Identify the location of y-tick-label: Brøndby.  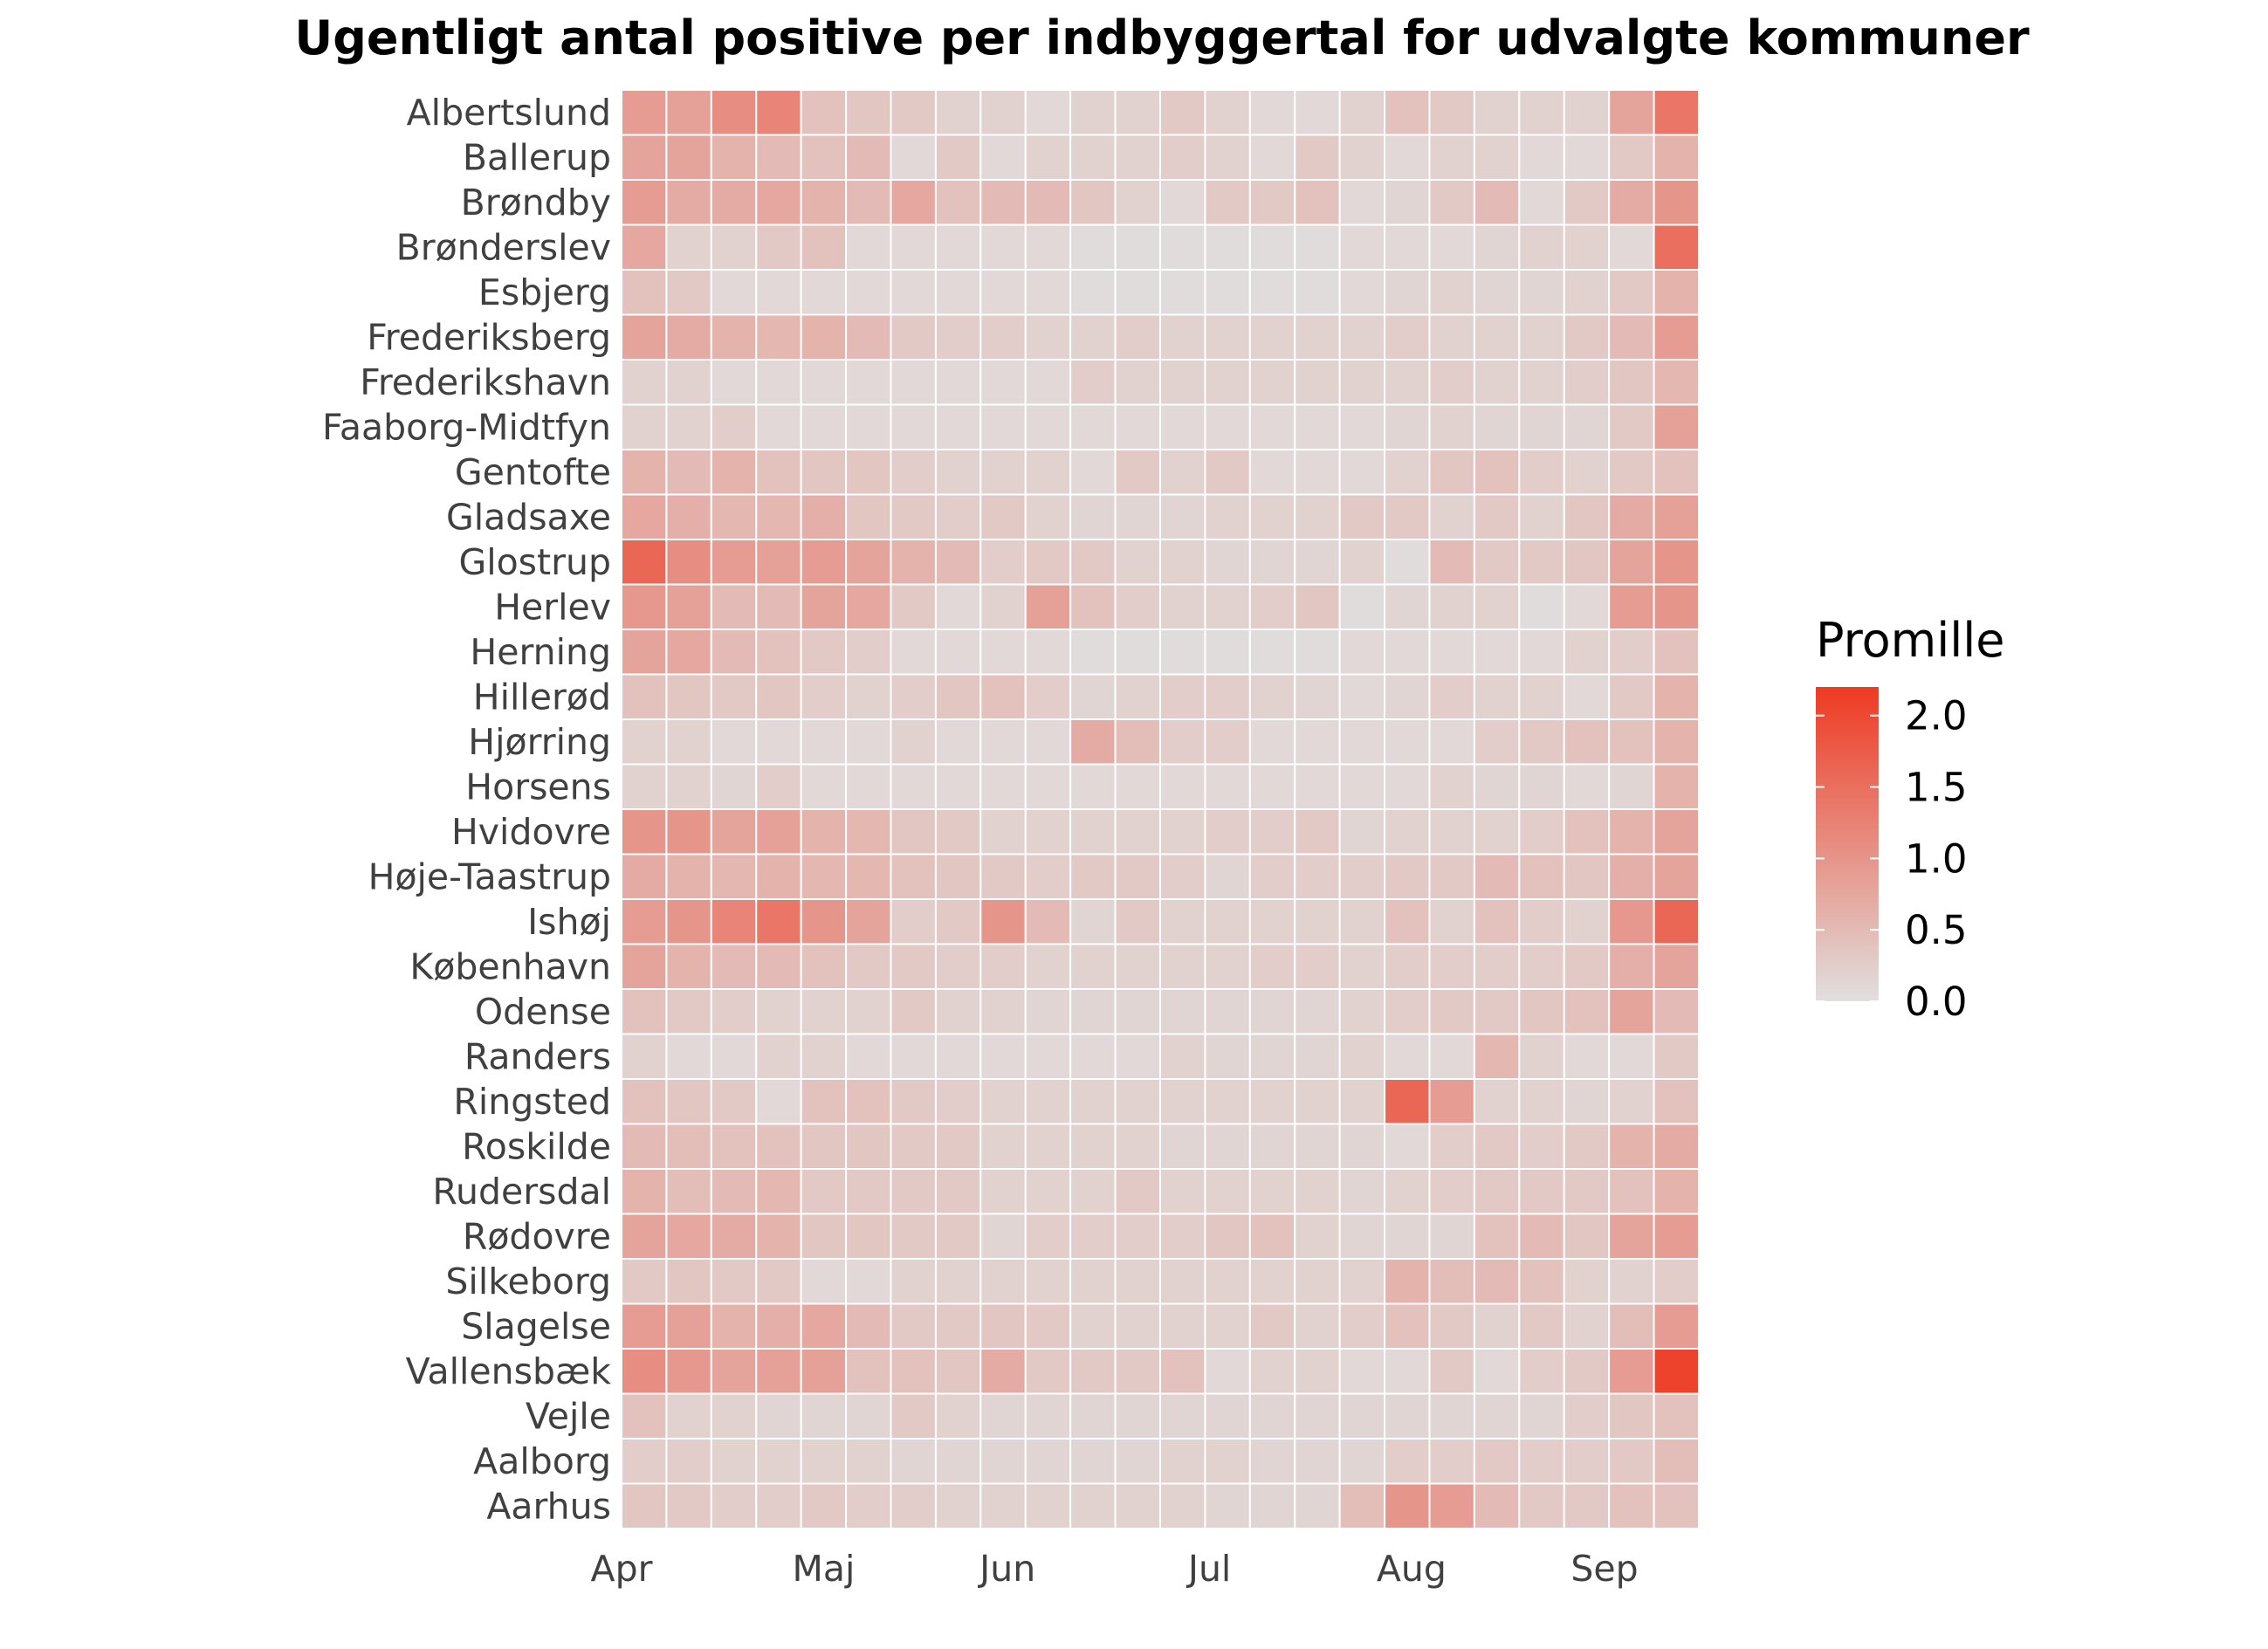
(536, 202).